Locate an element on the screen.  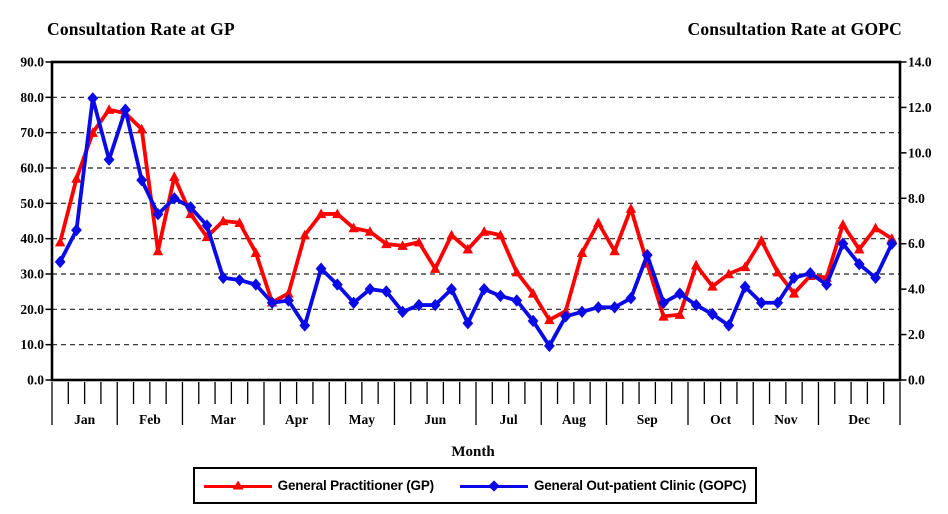
month-label-jun: Jun is located at coordinates (435, 419).